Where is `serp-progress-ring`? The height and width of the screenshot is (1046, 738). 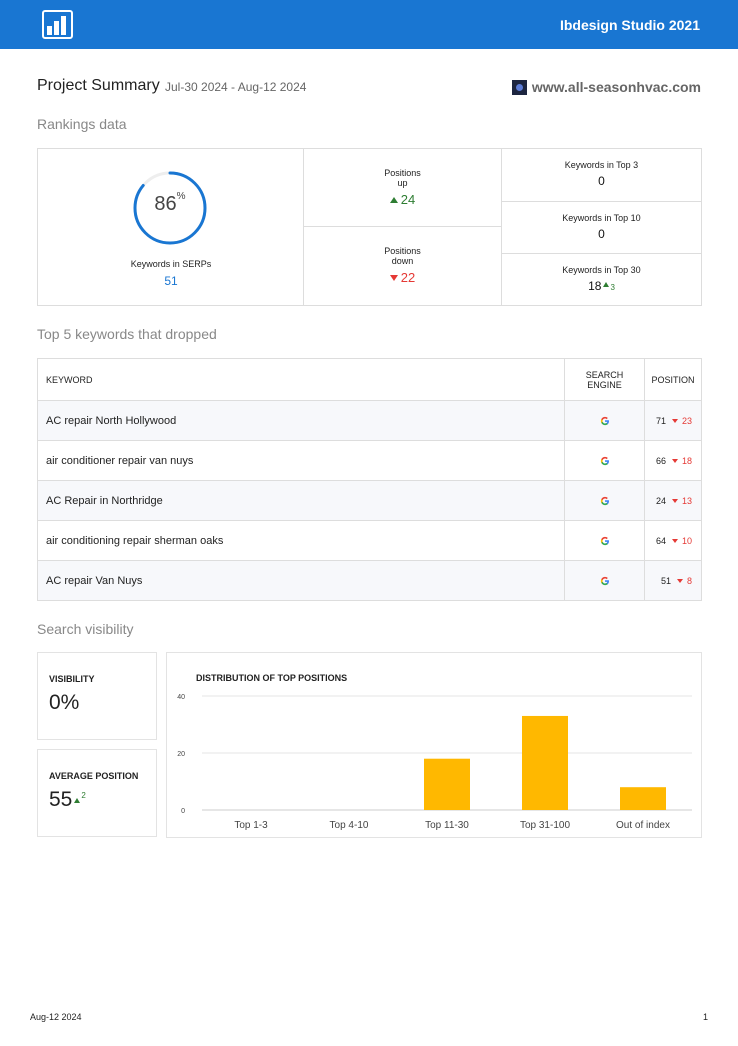
serp-progress-ring is located at coordinates (170, 208).